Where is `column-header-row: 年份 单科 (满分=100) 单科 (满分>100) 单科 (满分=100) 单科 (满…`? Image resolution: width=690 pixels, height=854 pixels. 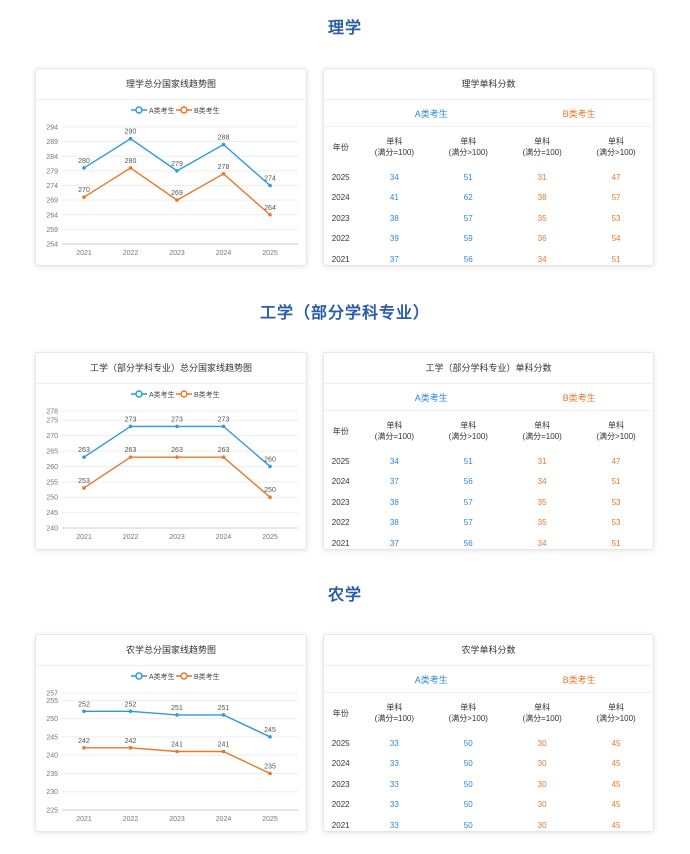 column-header-row: 年份 单科 (满分=100) 单科 (满分>100) 单科 (满分=100) 单科 (满… is located at coordinates (488, 430).